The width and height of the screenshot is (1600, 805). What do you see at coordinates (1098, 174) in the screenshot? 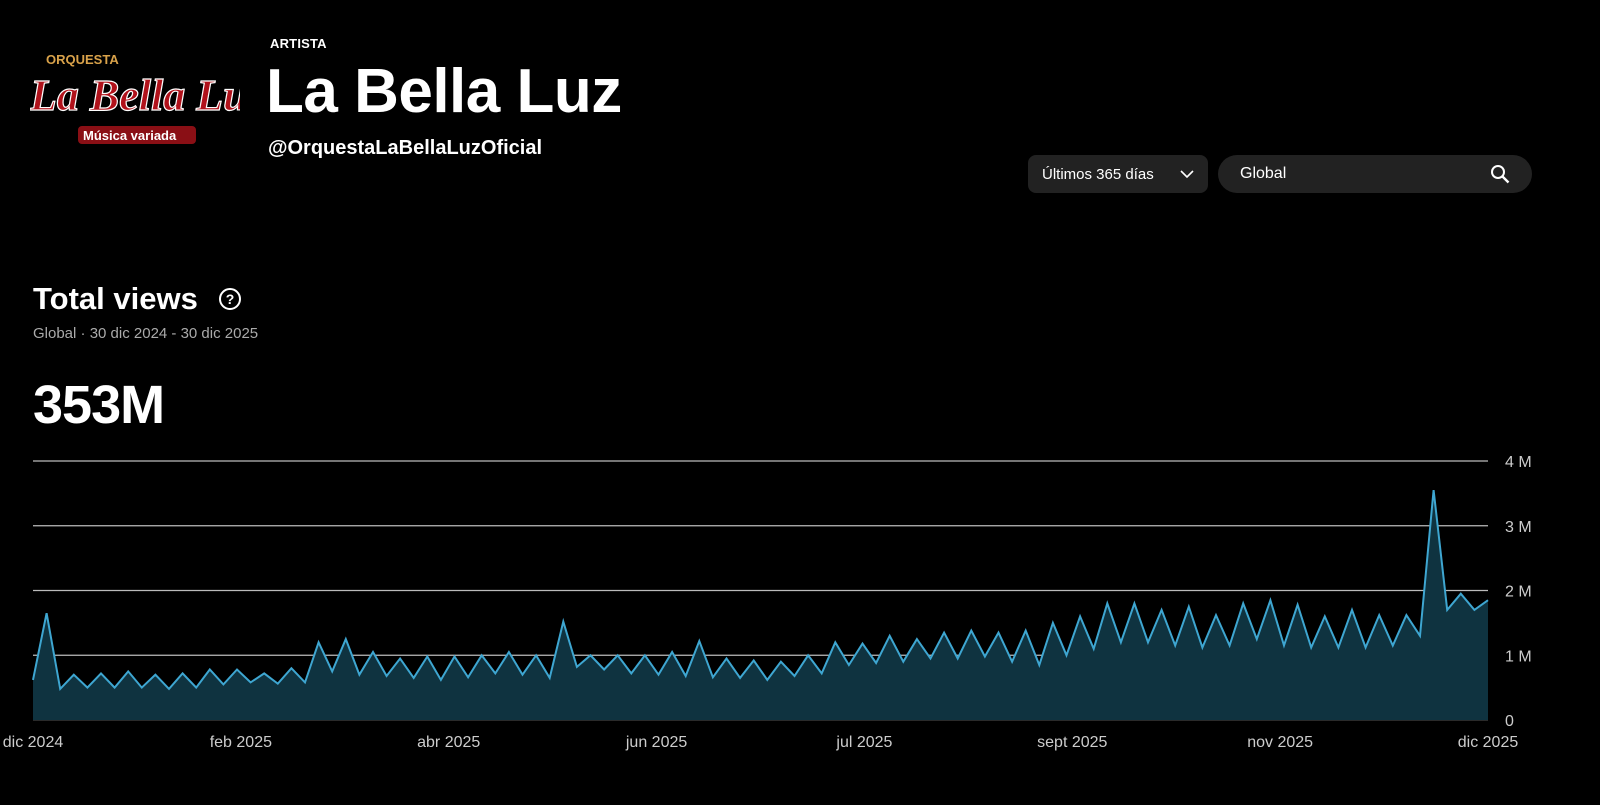
I see `date-range-value: Últimos 365 días` at bounding box center [1098, 174].